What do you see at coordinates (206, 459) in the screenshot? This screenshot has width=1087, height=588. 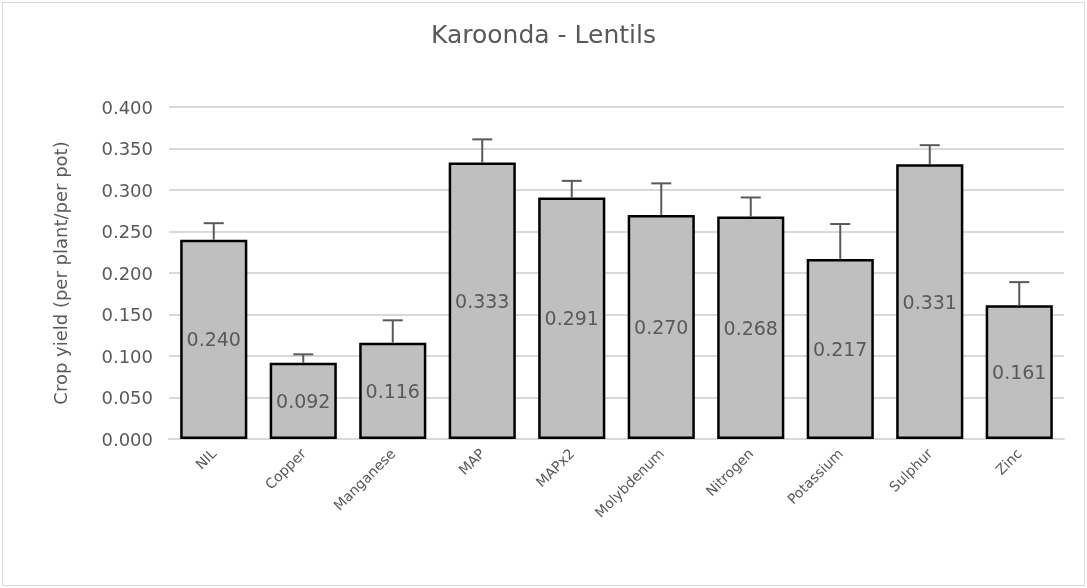 I see `x-tick-label: NIL` at bounding box center [206, 459].